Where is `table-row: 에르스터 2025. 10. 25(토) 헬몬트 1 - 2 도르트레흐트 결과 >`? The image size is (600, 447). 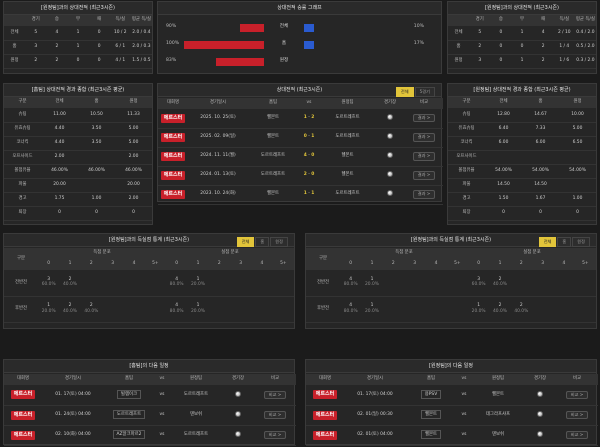
table-row: 에르스터 2025. 10. 25(토) 헬몬트 1 - 2 도르트레흐트 결과 > is located at coordinates (300, 119).